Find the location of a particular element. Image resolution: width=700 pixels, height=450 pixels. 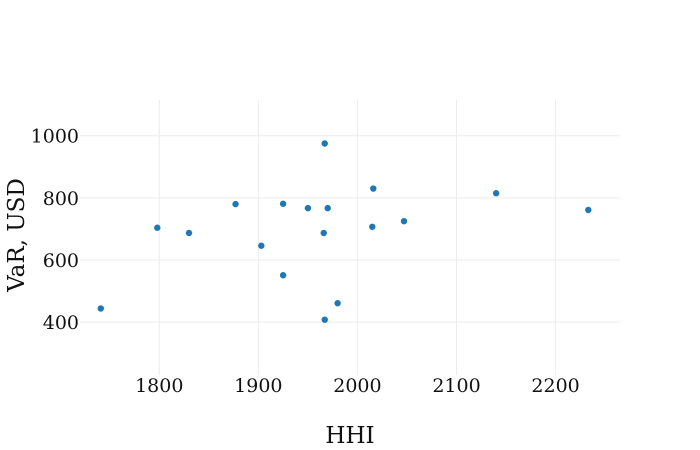

x-tick-label: 1900 is located at coordinates (258, 386).